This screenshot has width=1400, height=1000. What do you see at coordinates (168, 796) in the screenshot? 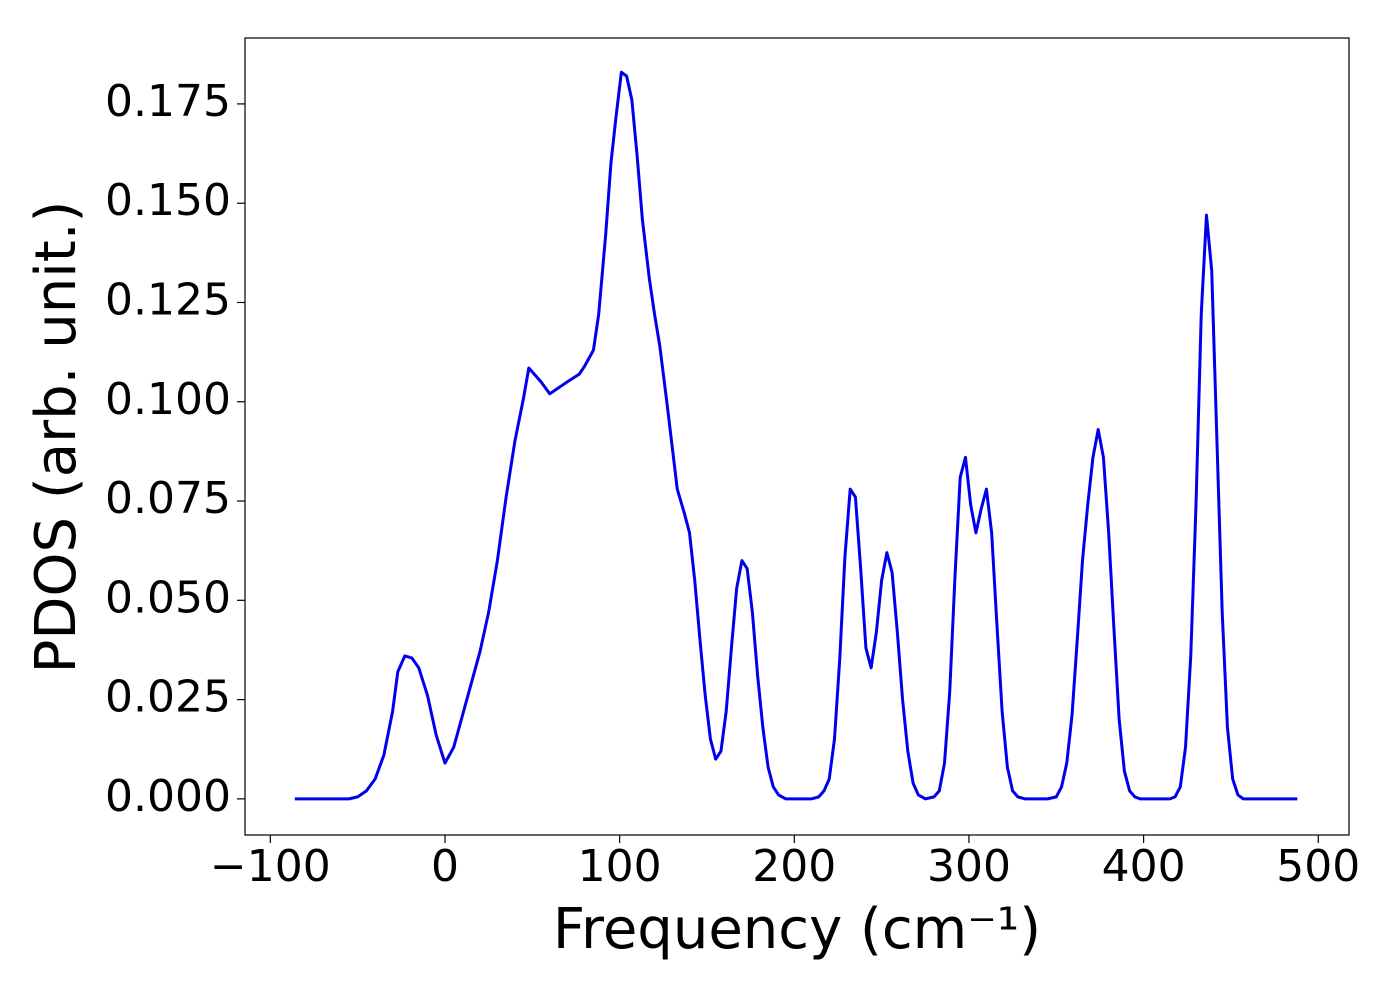
I see `y-tick-label: 0.000` at bounding box center [168, 796].